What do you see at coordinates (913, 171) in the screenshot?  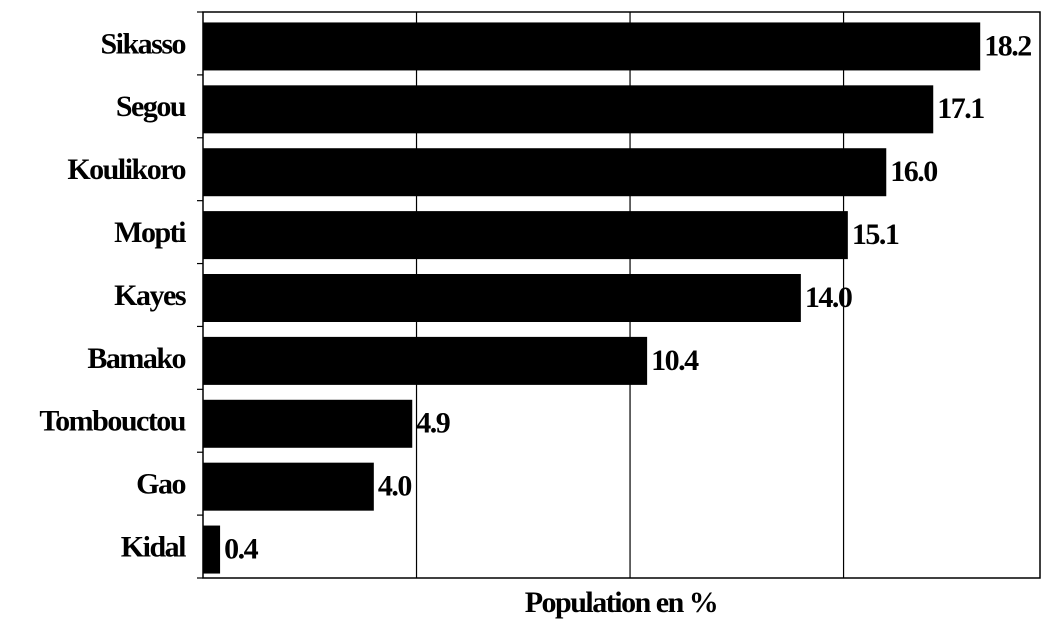 I see `value-label: 16.0` at bounding box center [913, 171].